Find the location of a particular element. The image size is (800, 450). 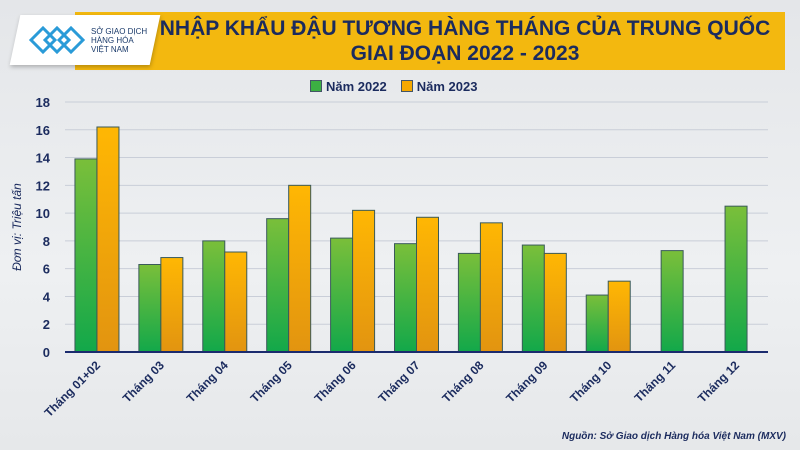

y-tick-label: 16 is located at coordinates (43, 130).